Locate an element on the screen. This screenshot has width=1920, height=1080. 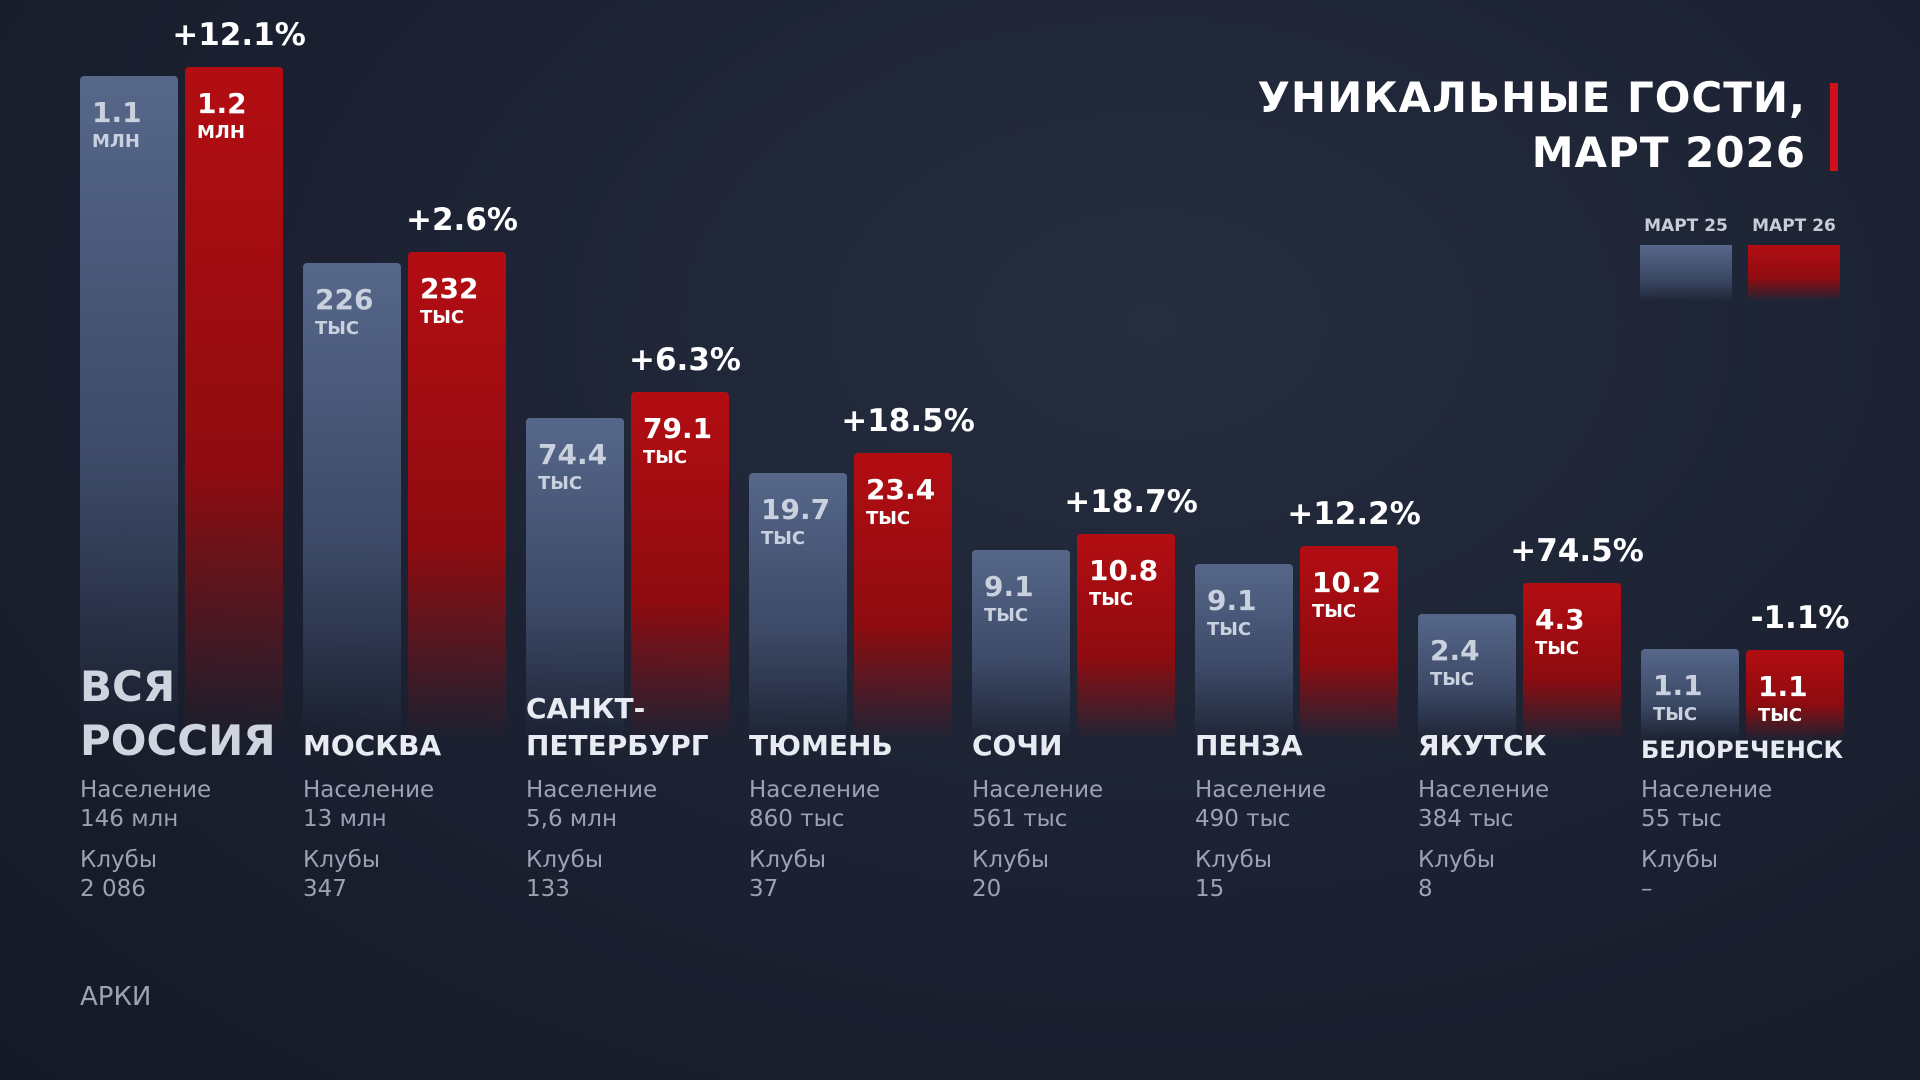
change: +2.6% is located at coordinates (462, 220).